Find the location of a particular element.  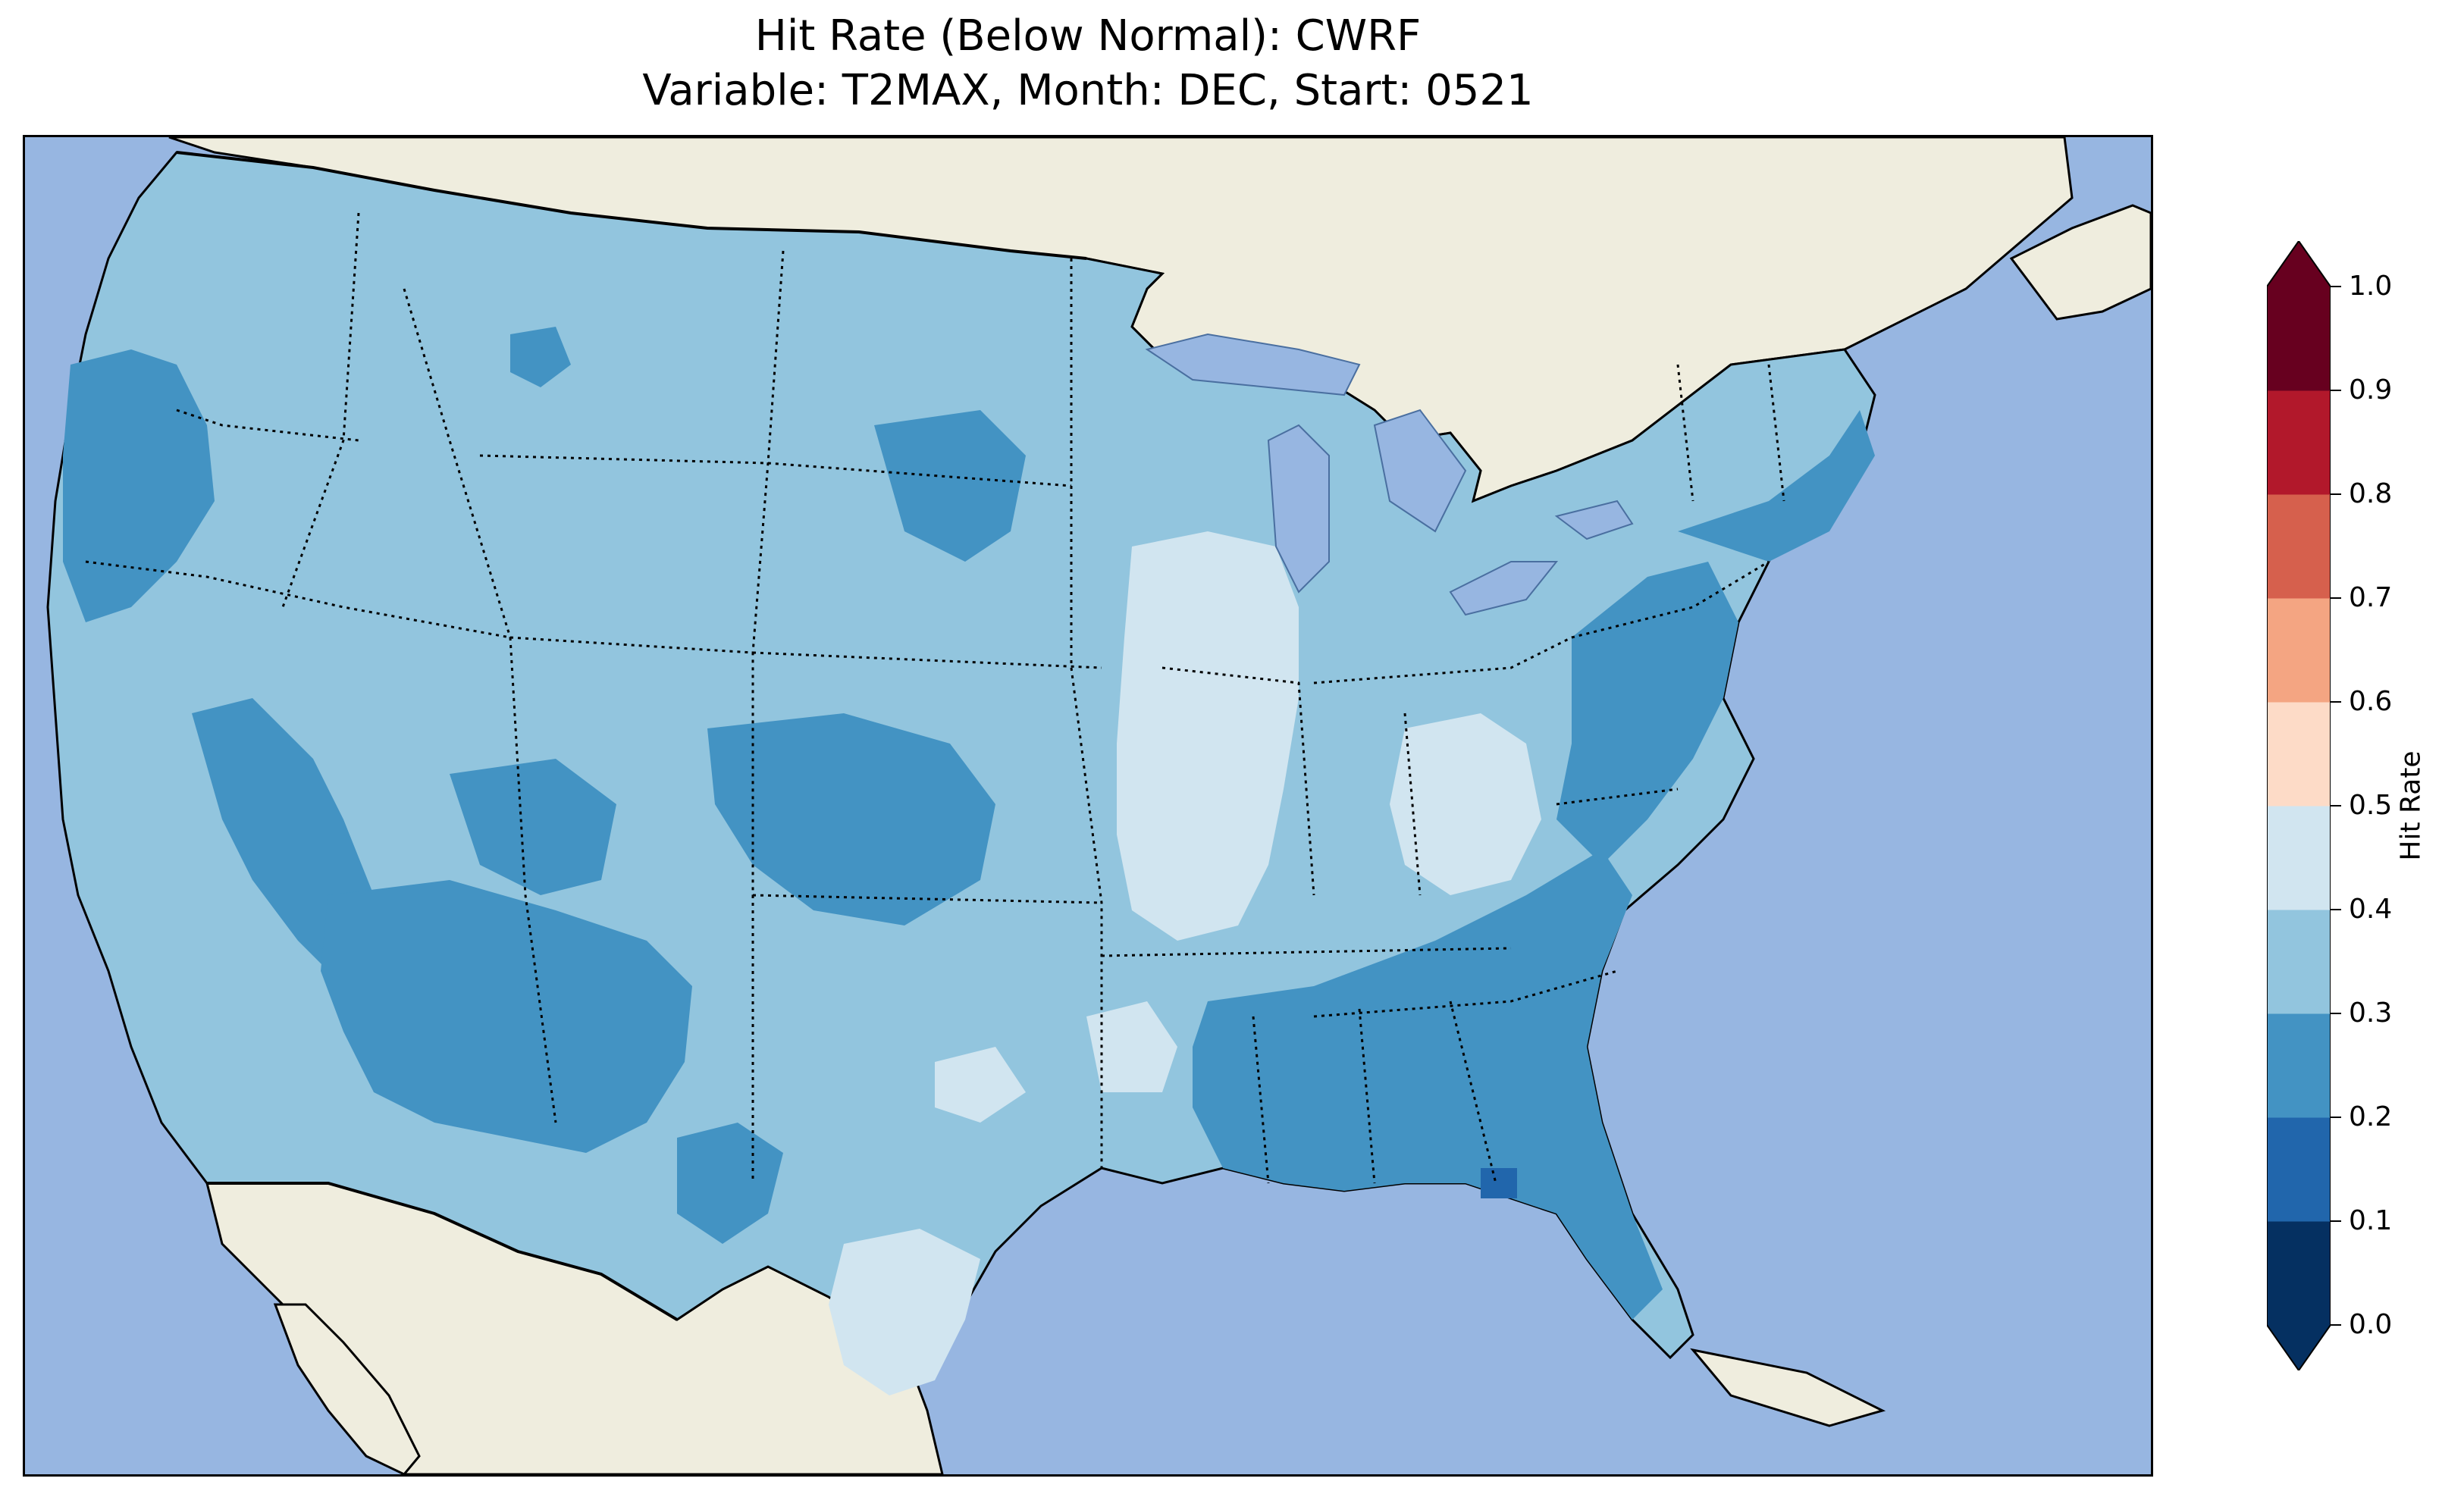

great-lakes is located at coordinates (1389, 474).